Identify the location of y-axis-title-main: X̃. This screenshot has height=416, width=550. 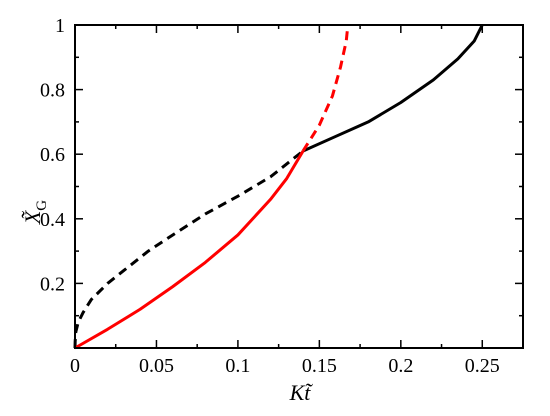
(32, 217).